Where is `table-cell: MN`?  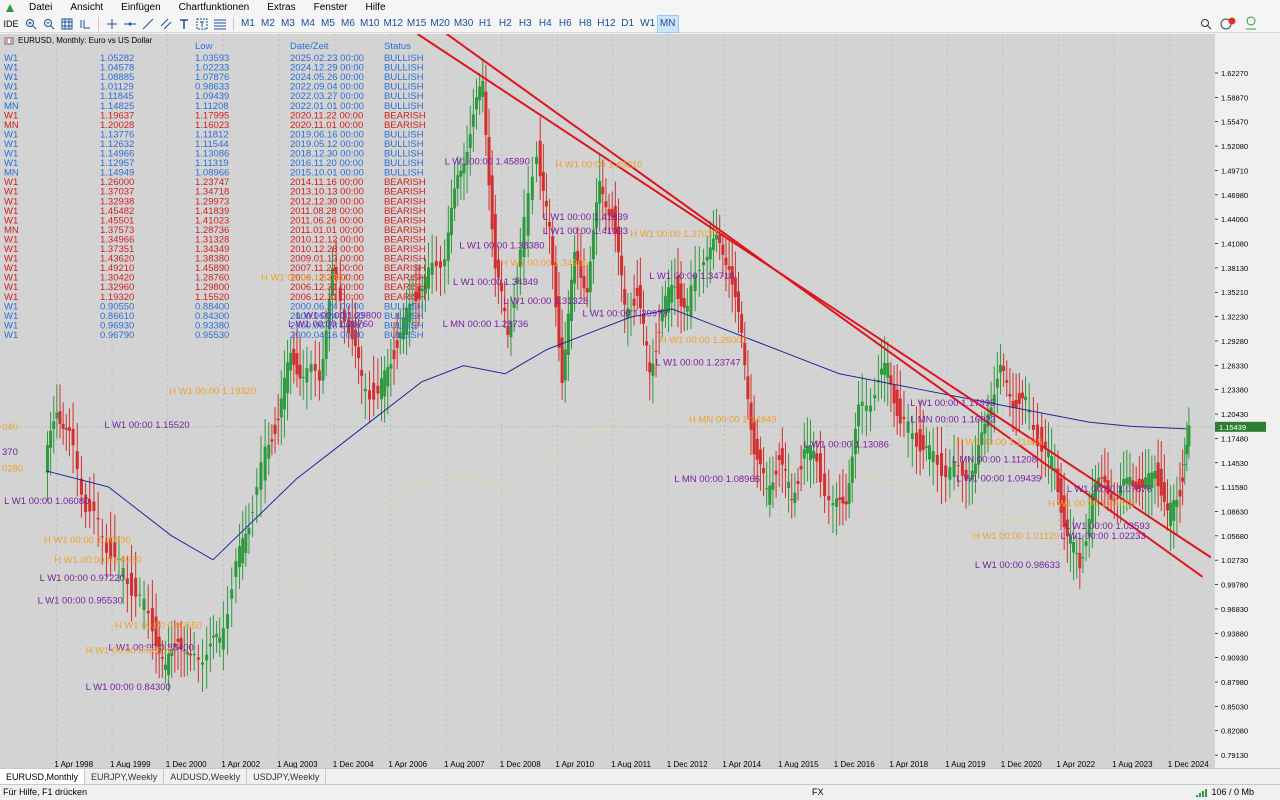 table-cell: MN is located at coordinates (11, 230).